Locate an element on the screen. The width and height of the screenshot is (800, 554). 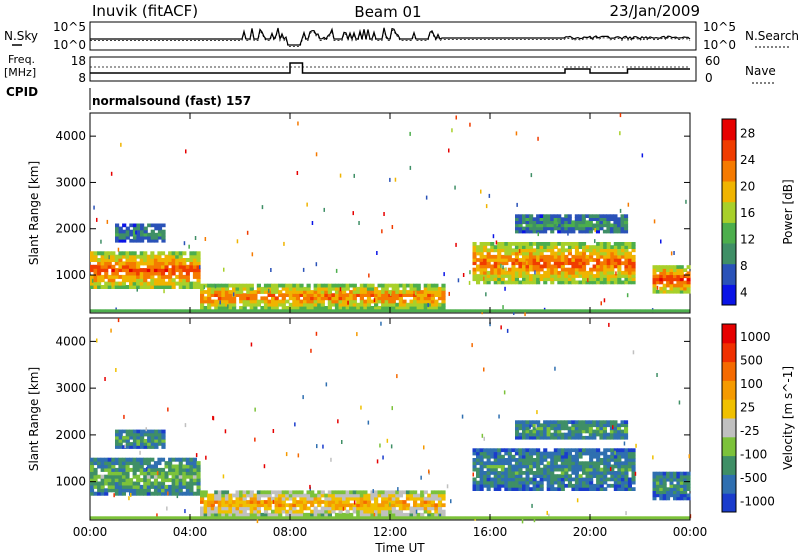
freq-left-units: [MHz] is located at coordinates (20, 72).